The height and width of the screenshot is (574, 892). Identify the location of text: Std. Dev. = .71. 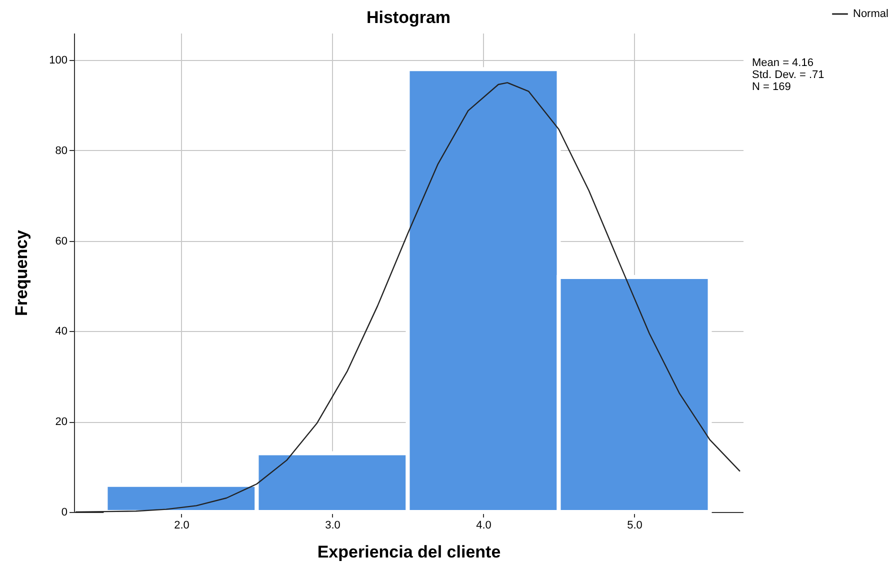
(788, 75).